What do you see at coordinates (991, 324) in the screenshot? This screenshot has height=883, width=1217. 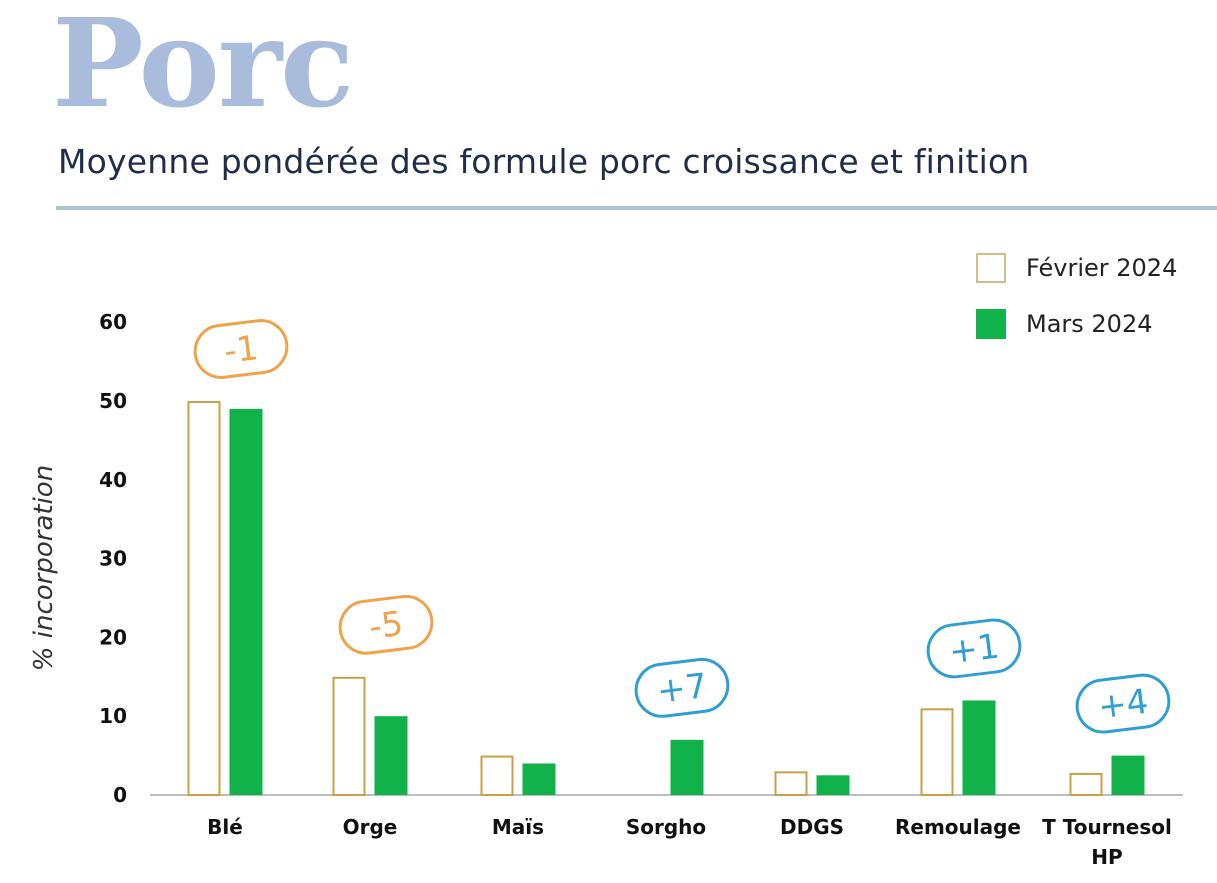 I see `legend-swatch-mar` at bounding box center [991, 324].